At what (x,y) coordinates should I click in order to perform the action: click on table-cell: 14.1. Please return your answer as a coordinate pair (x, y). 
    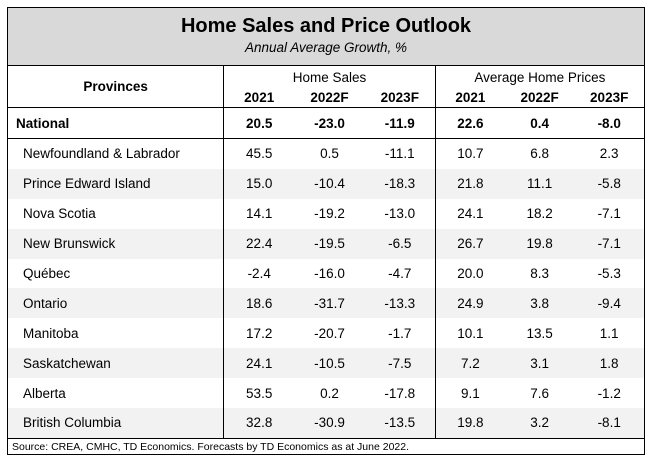
    Looking at the image, I should click on (259, 213).